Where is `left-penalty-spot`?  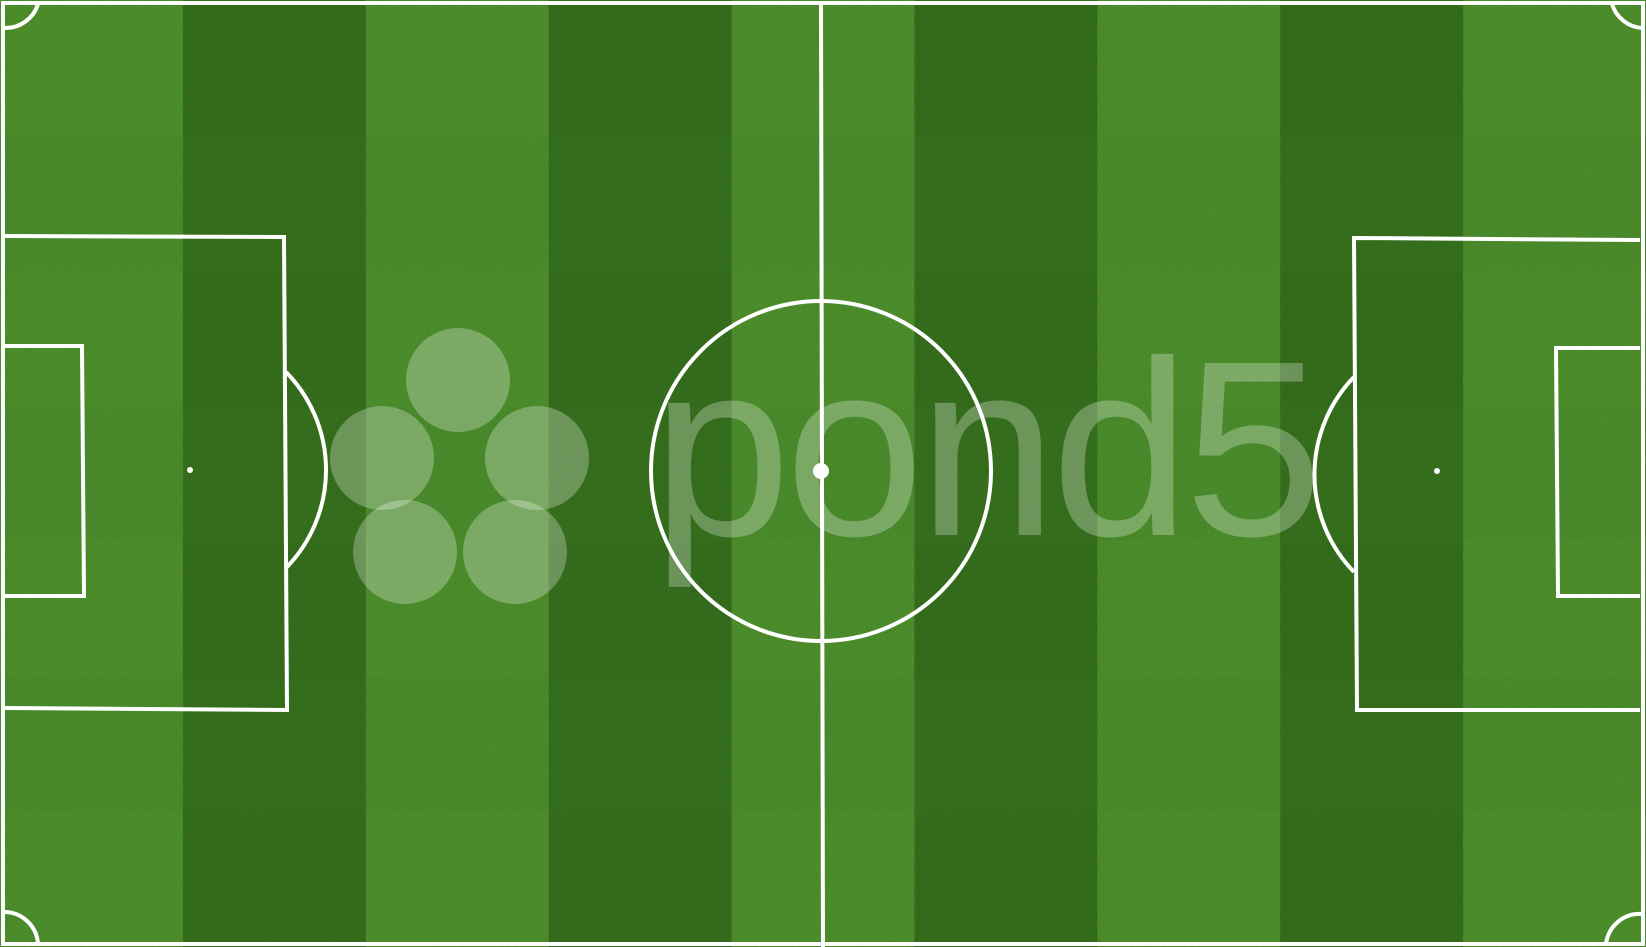
left-penalty-spot is located at coordinates (190, 470).